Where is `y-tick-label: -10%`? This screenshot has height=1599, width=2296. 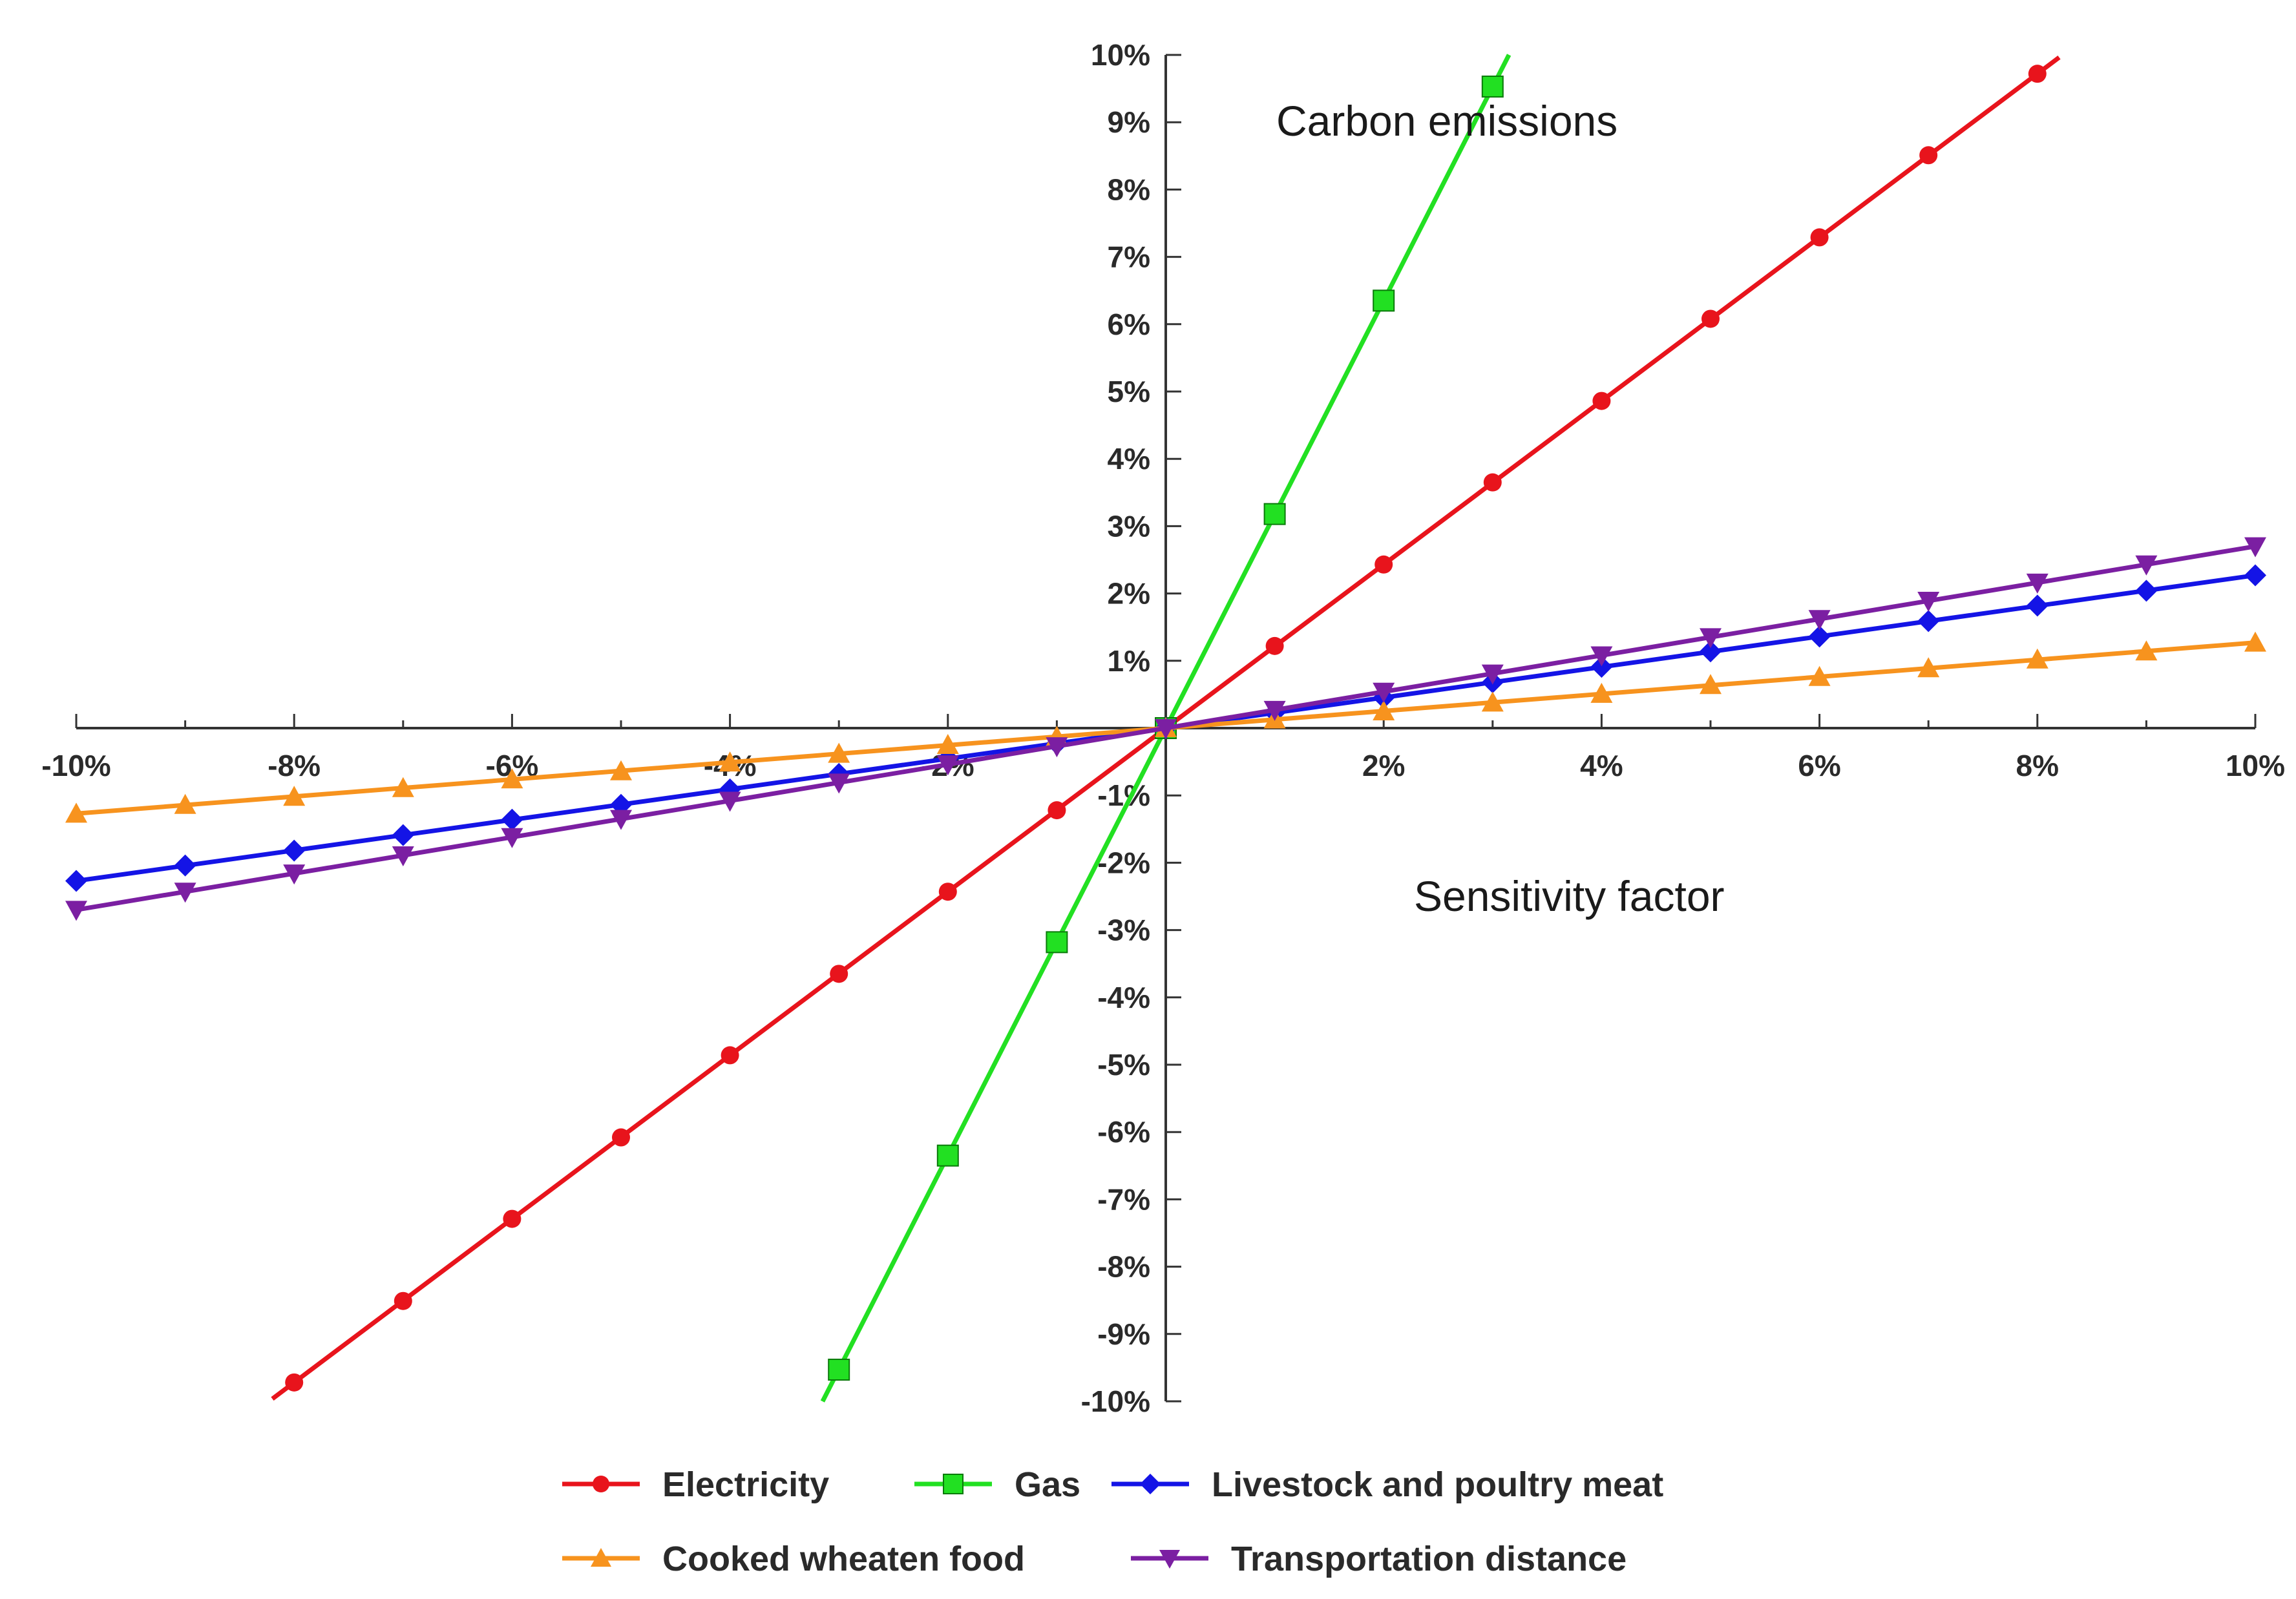 y-tick-label: -10% is located at coordinates (1115, 1401).